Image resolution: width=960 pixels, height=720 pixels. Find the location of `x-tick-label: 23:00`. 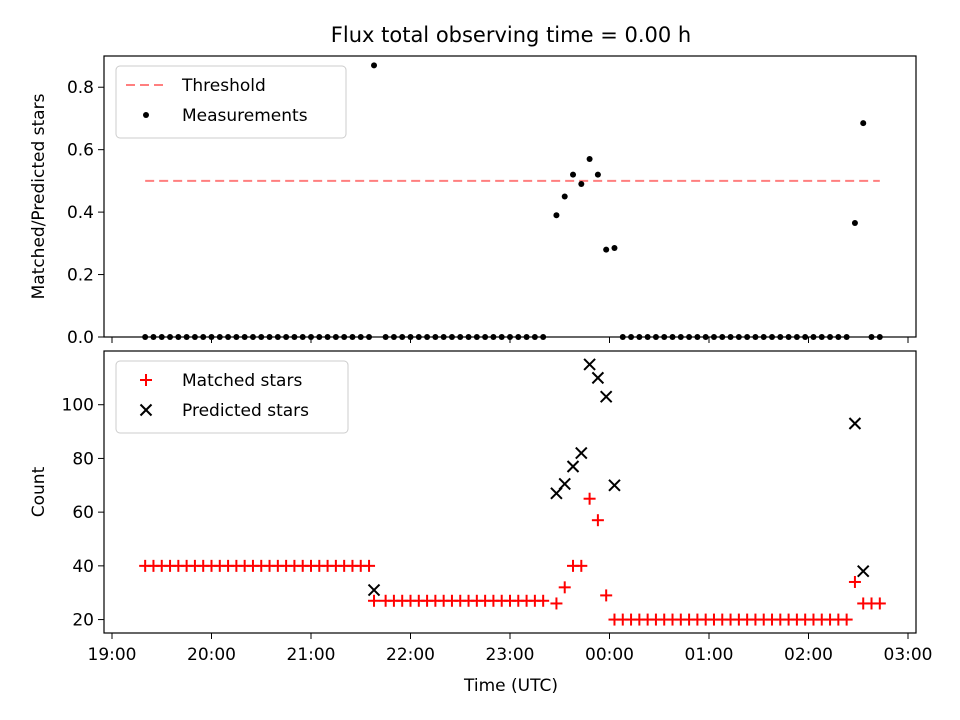

x-tick-label: 23:00 is located at coordinates (510, 655).